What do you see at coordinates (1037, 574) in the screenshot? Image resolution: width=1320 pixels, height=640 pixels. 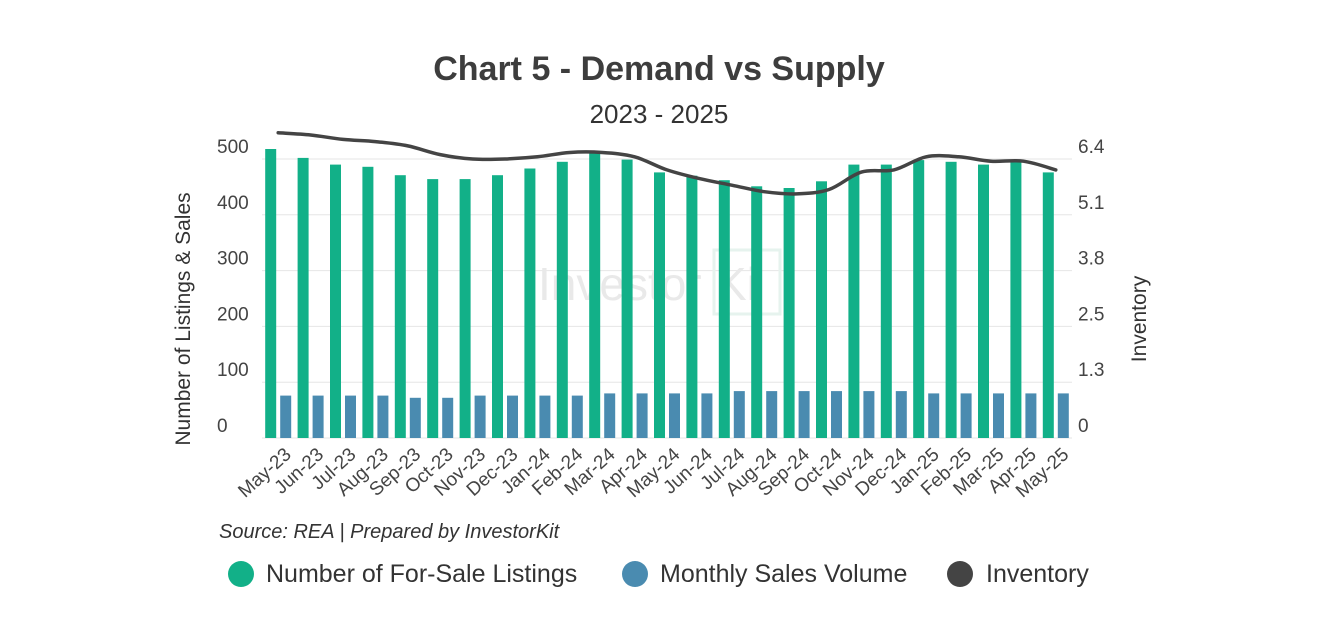 I see `legend-label-inventory: Inventory` at bounding box center [1037, 574].